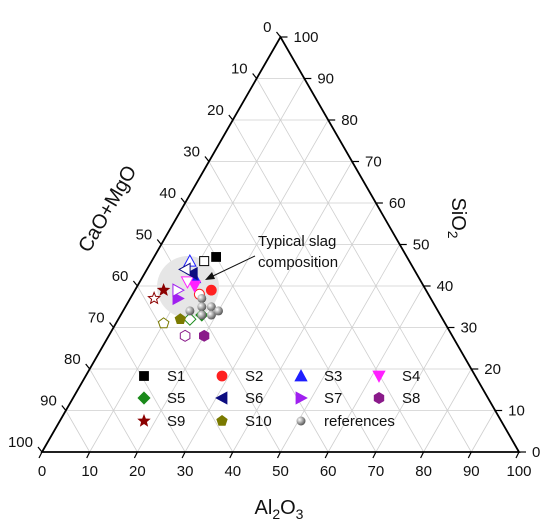 Image resolution: width=550 pixels, height=527 pixels. Describe the element at coordinates (536, 452) in the screenshot. I see `tick-label-right: 0` at that location.